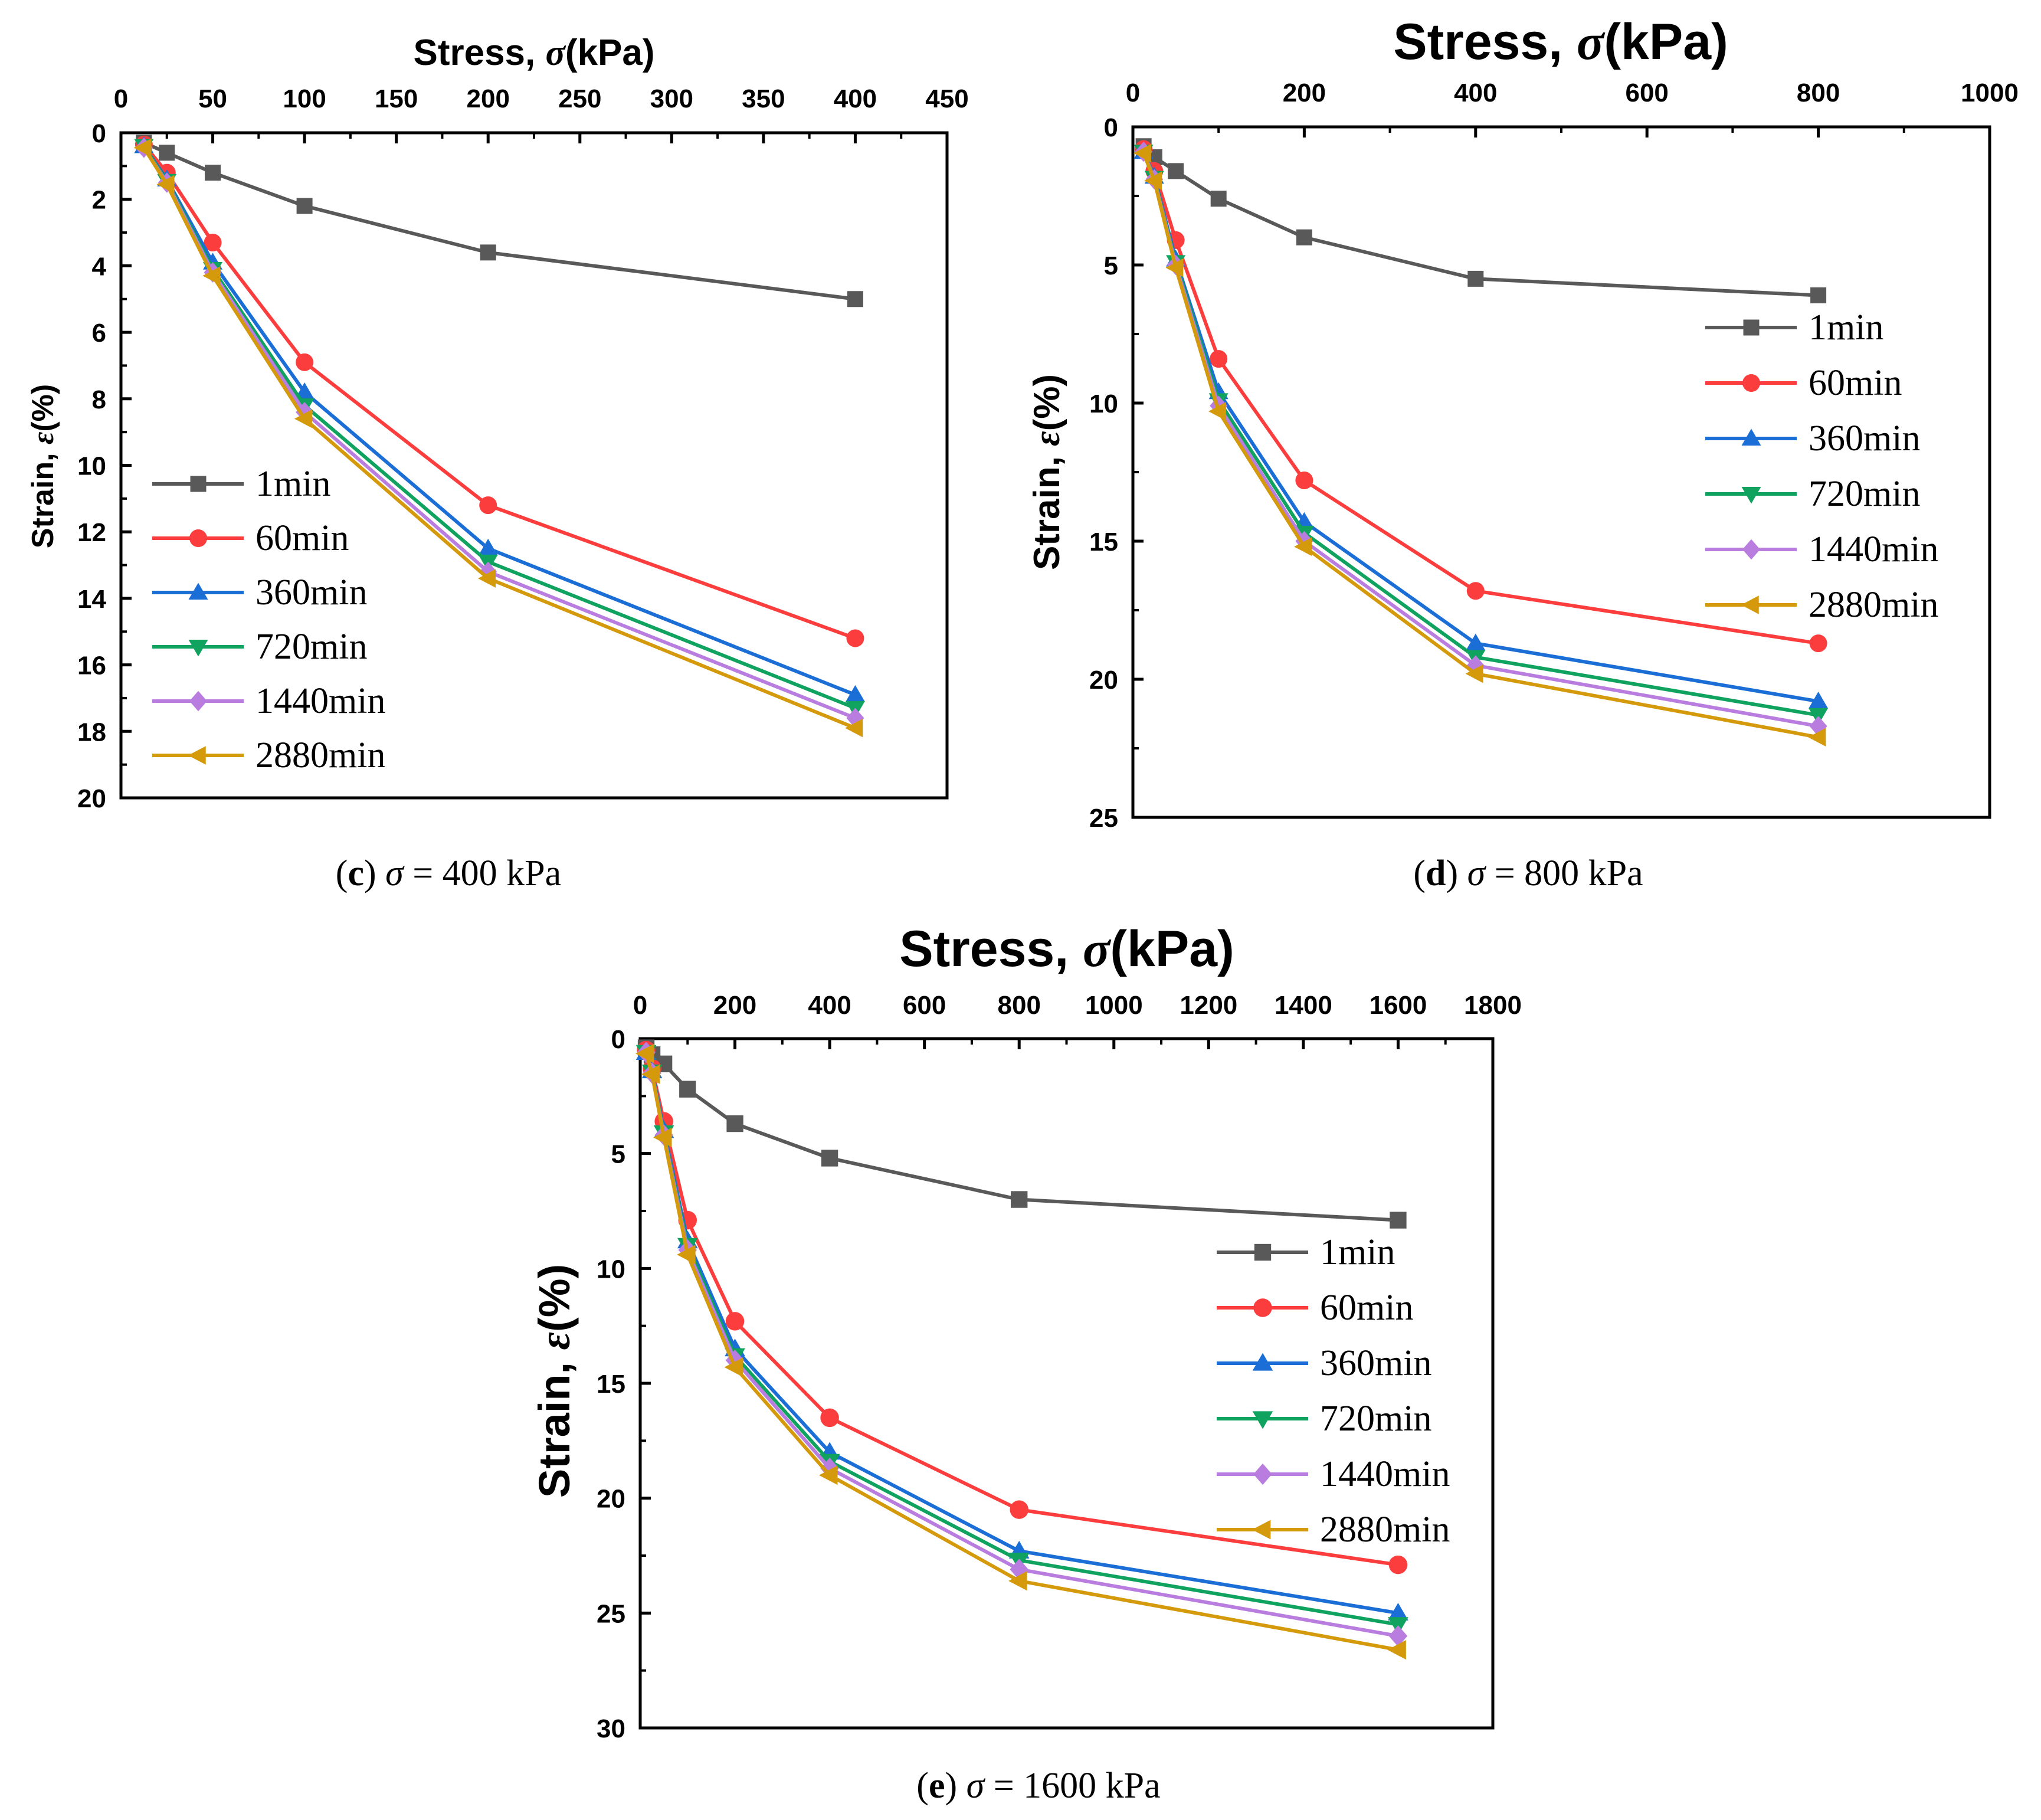 This screenshot has width=2041, height=1820. I want to click on x-tick-label: 0, so click(121, 98).